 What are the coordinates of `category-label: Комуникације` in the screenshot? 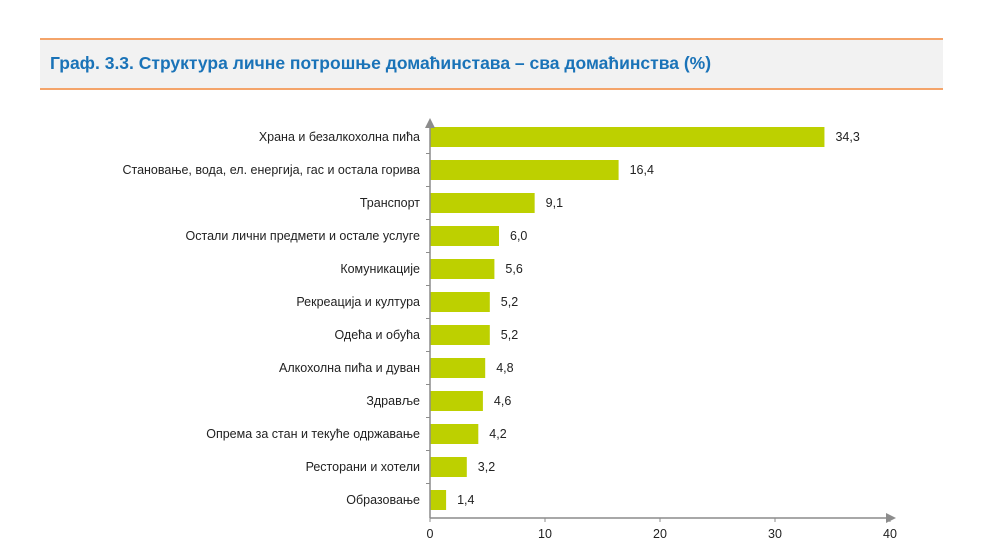 It's located at (380, 269).